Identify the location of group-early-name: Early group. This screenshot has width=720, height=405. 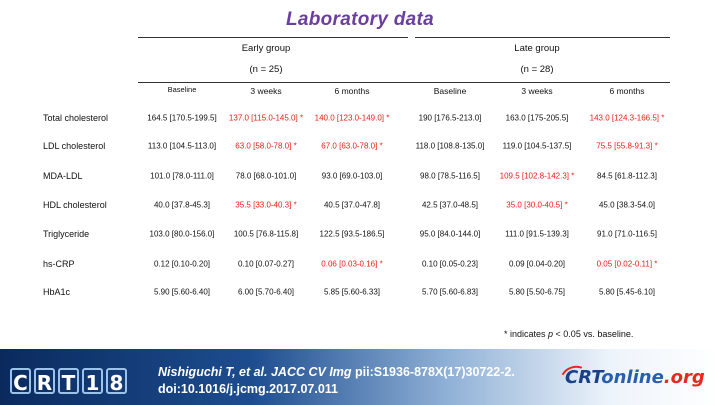
(266, 48).